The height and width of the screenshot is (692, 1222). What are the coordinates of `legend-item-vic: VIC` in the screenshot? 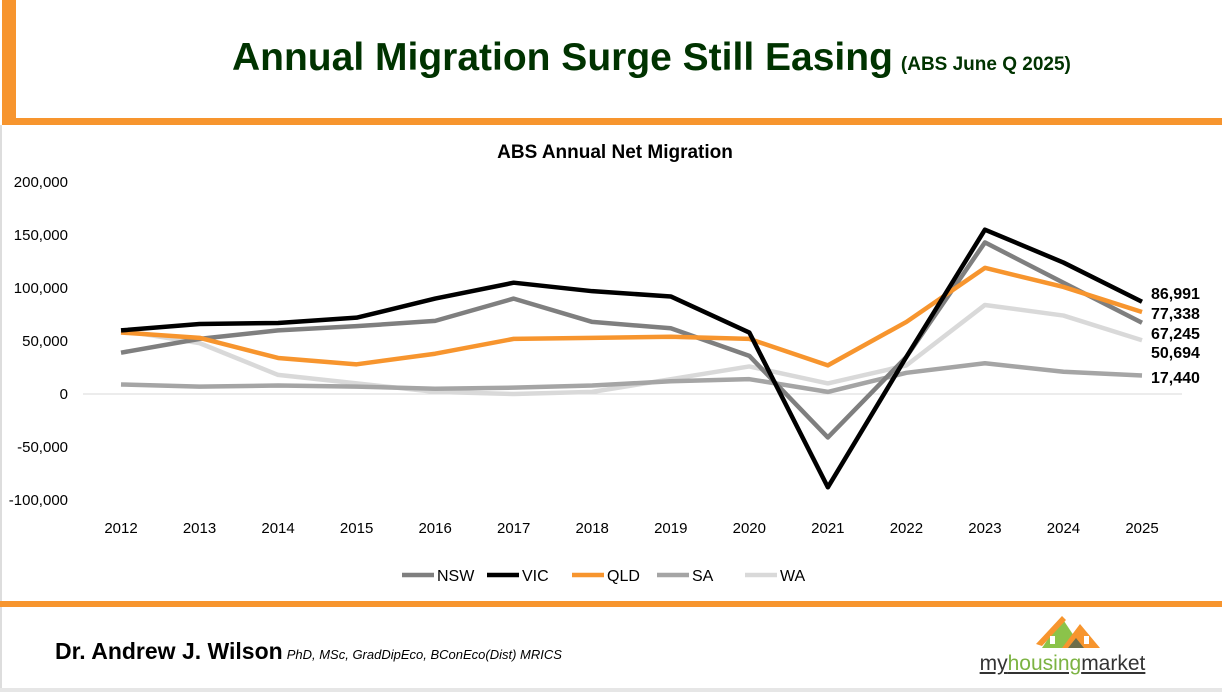 It's located at (518, 576).